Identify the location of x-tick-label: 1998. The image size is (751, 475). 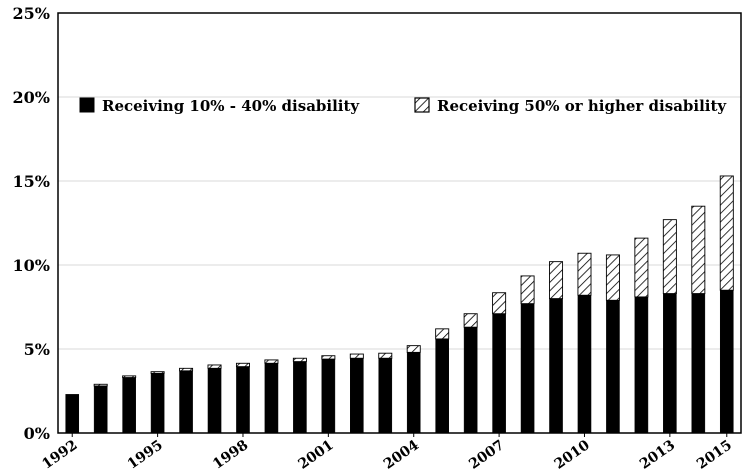
(230, 454).